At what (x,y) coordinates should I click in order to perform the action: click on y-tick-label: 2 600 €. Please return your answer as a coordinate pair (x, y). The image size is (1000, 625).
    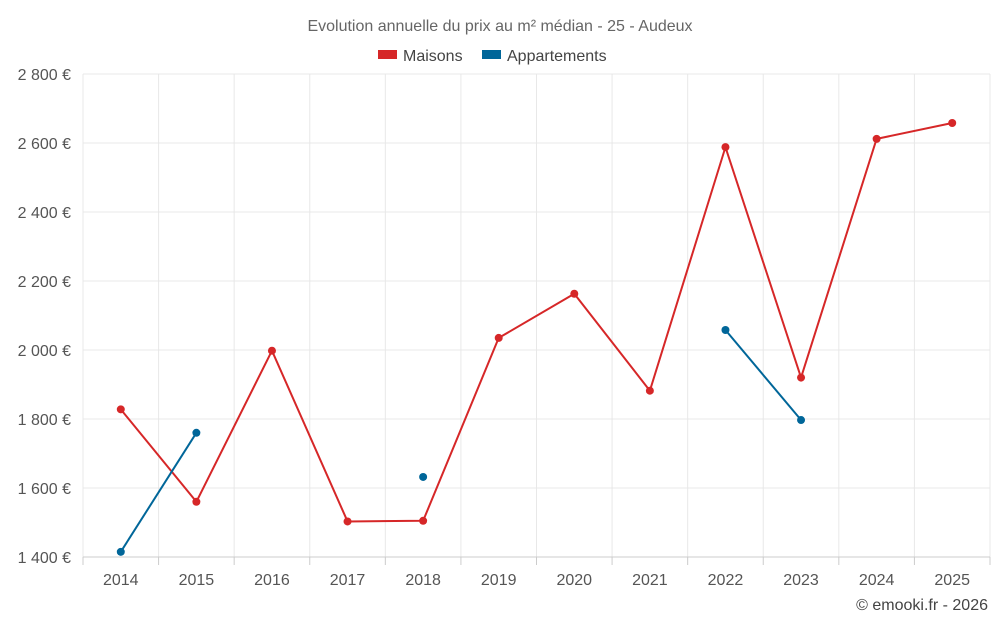
    Looking at the image, I should click on (44, 144).